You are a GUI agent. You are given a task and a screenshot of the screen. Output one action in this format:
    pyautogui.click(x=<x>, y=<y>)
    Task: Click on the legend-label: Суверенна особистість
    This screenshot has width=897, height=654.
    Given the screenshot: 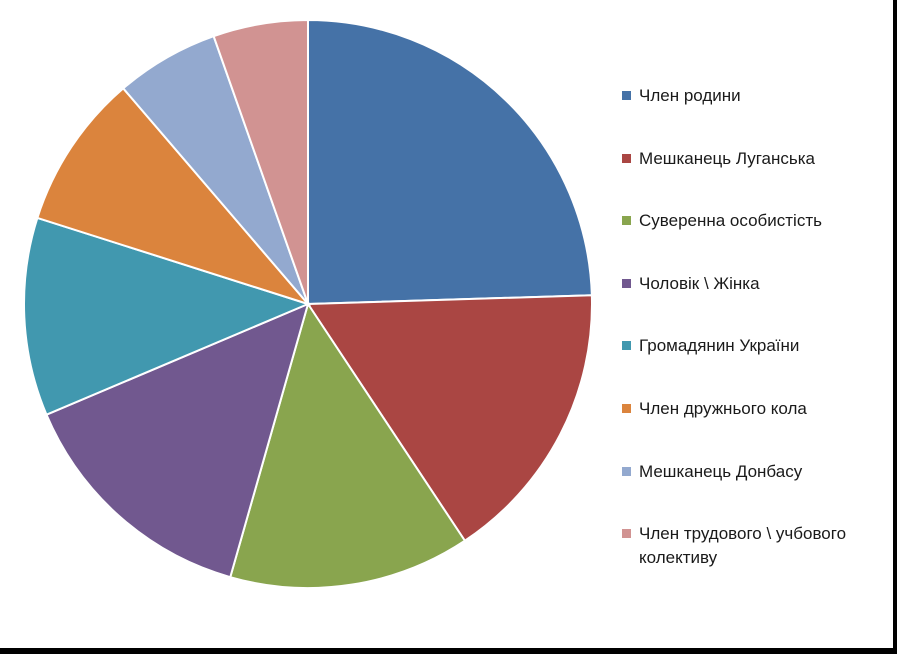 What is the action you would take?
    pyautogui.click(x=730, y=221)
    